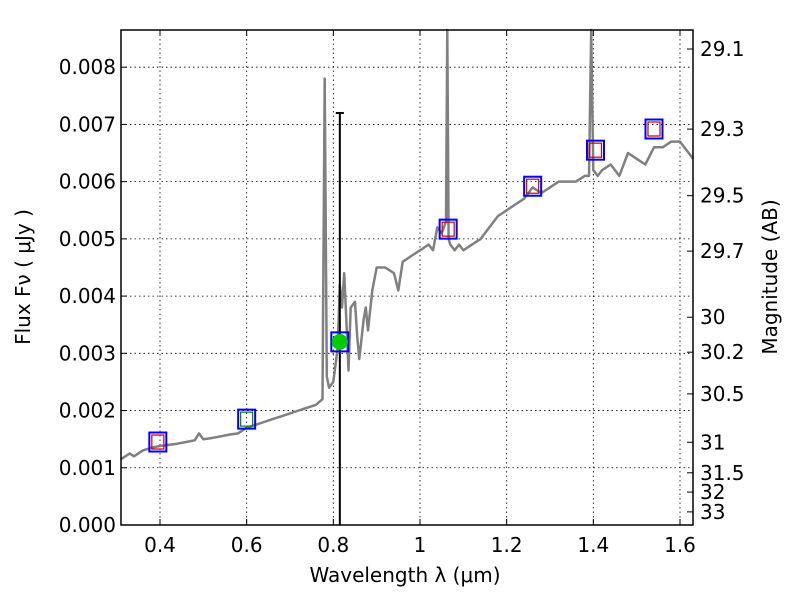 The height and width of the screenshot is (600, 800). What do you see at coordinates (722, 196) in the screenshot?
I see `mag-tick-label: 29.5` at bounding box center [722, 196].